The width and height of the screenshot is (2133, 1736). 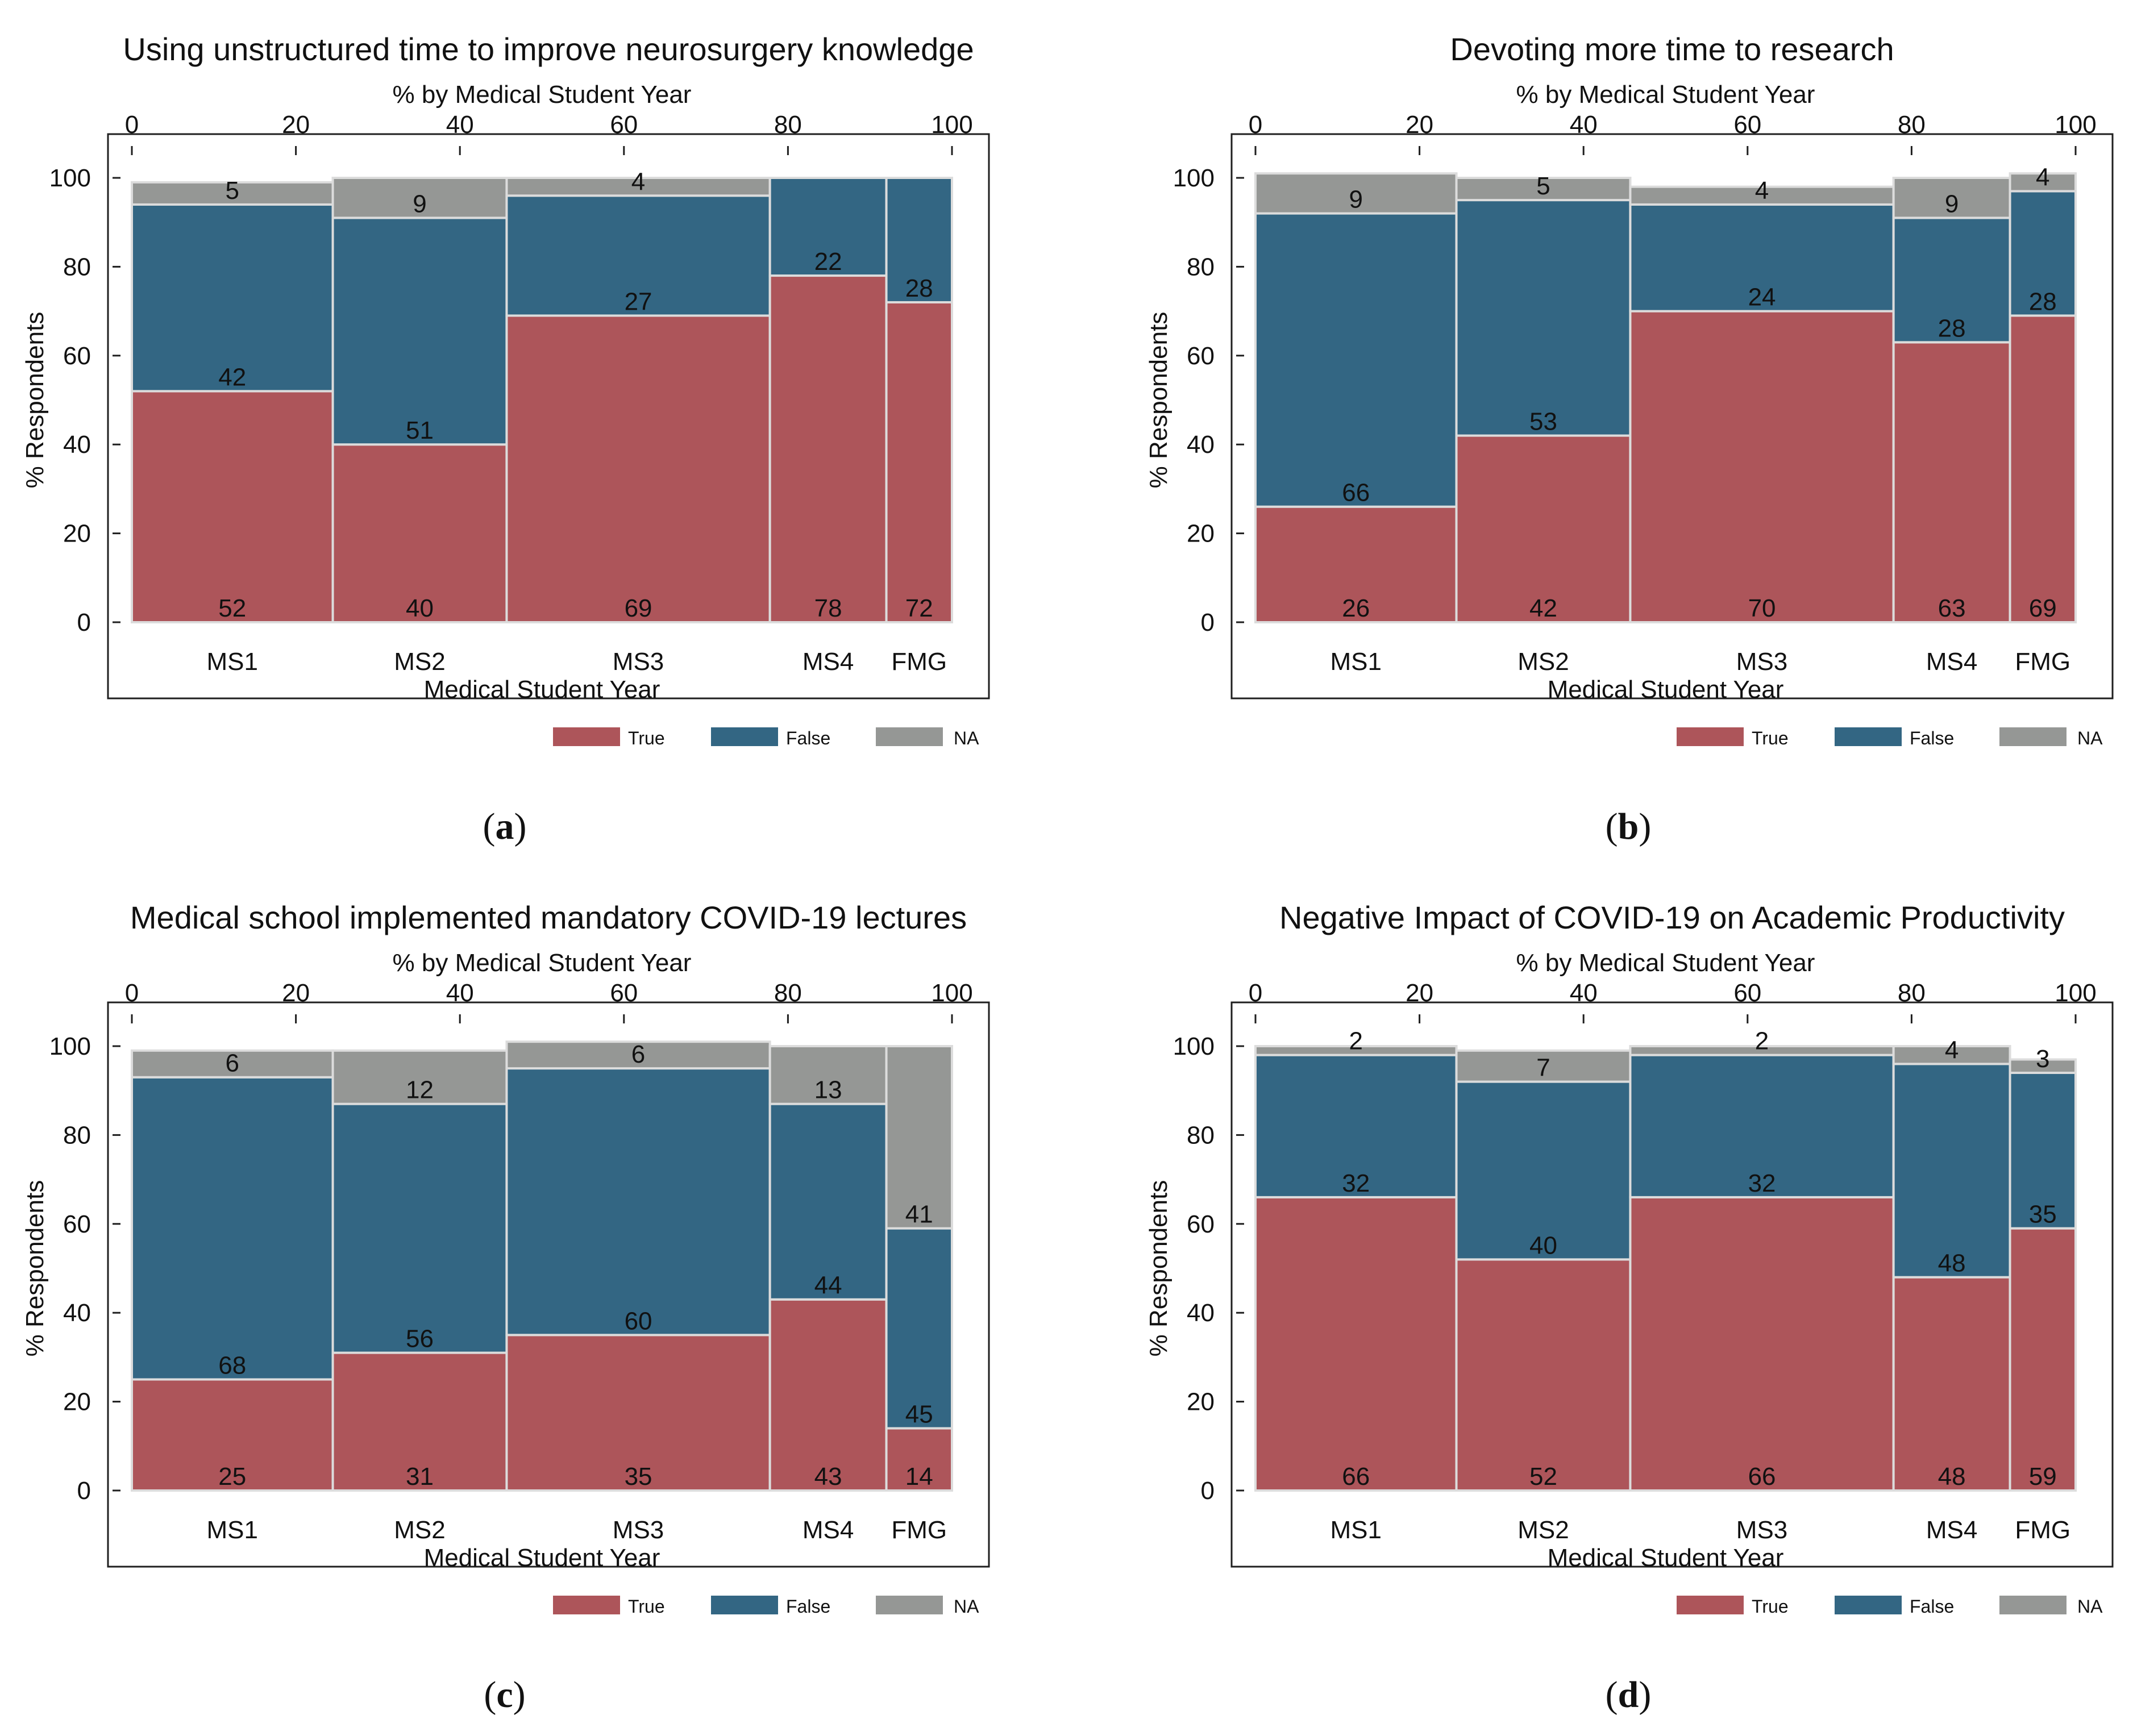 What do you see at coordinates (233, 506) in the screenshot?
I see `bar-true-ms1` at bounding box center [233, 506].